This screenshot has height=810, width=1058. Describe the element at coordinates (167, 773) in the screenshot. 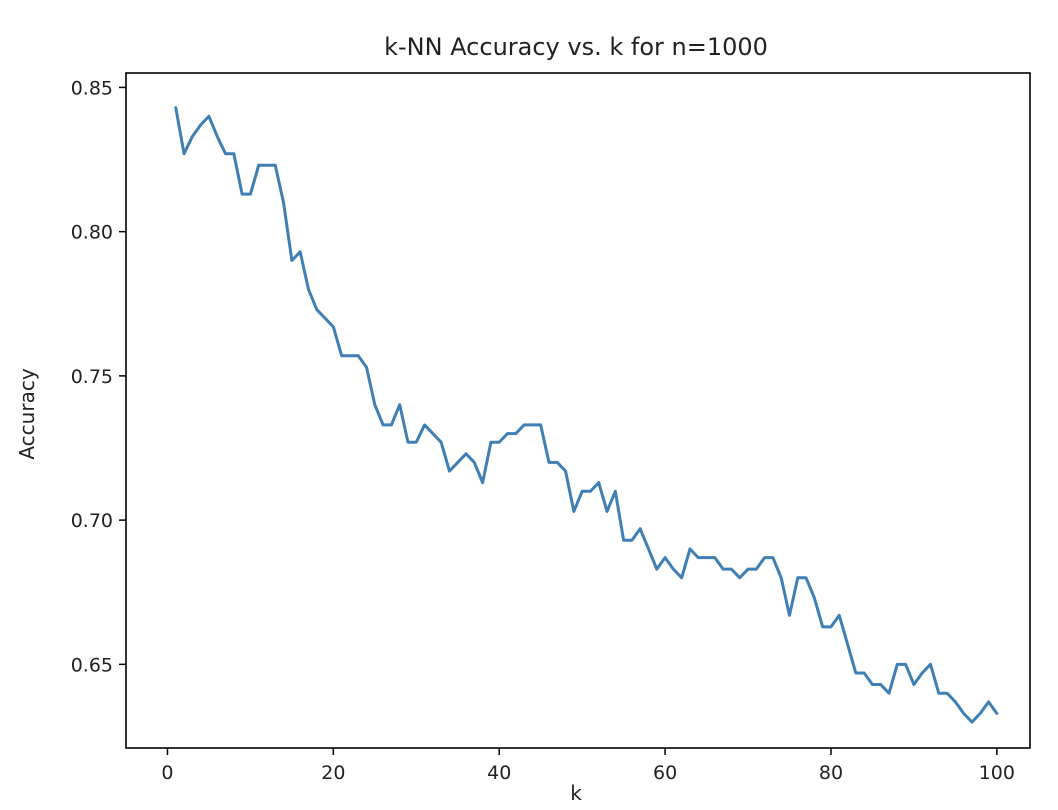

I see `x-tick-label: 0` at that location.